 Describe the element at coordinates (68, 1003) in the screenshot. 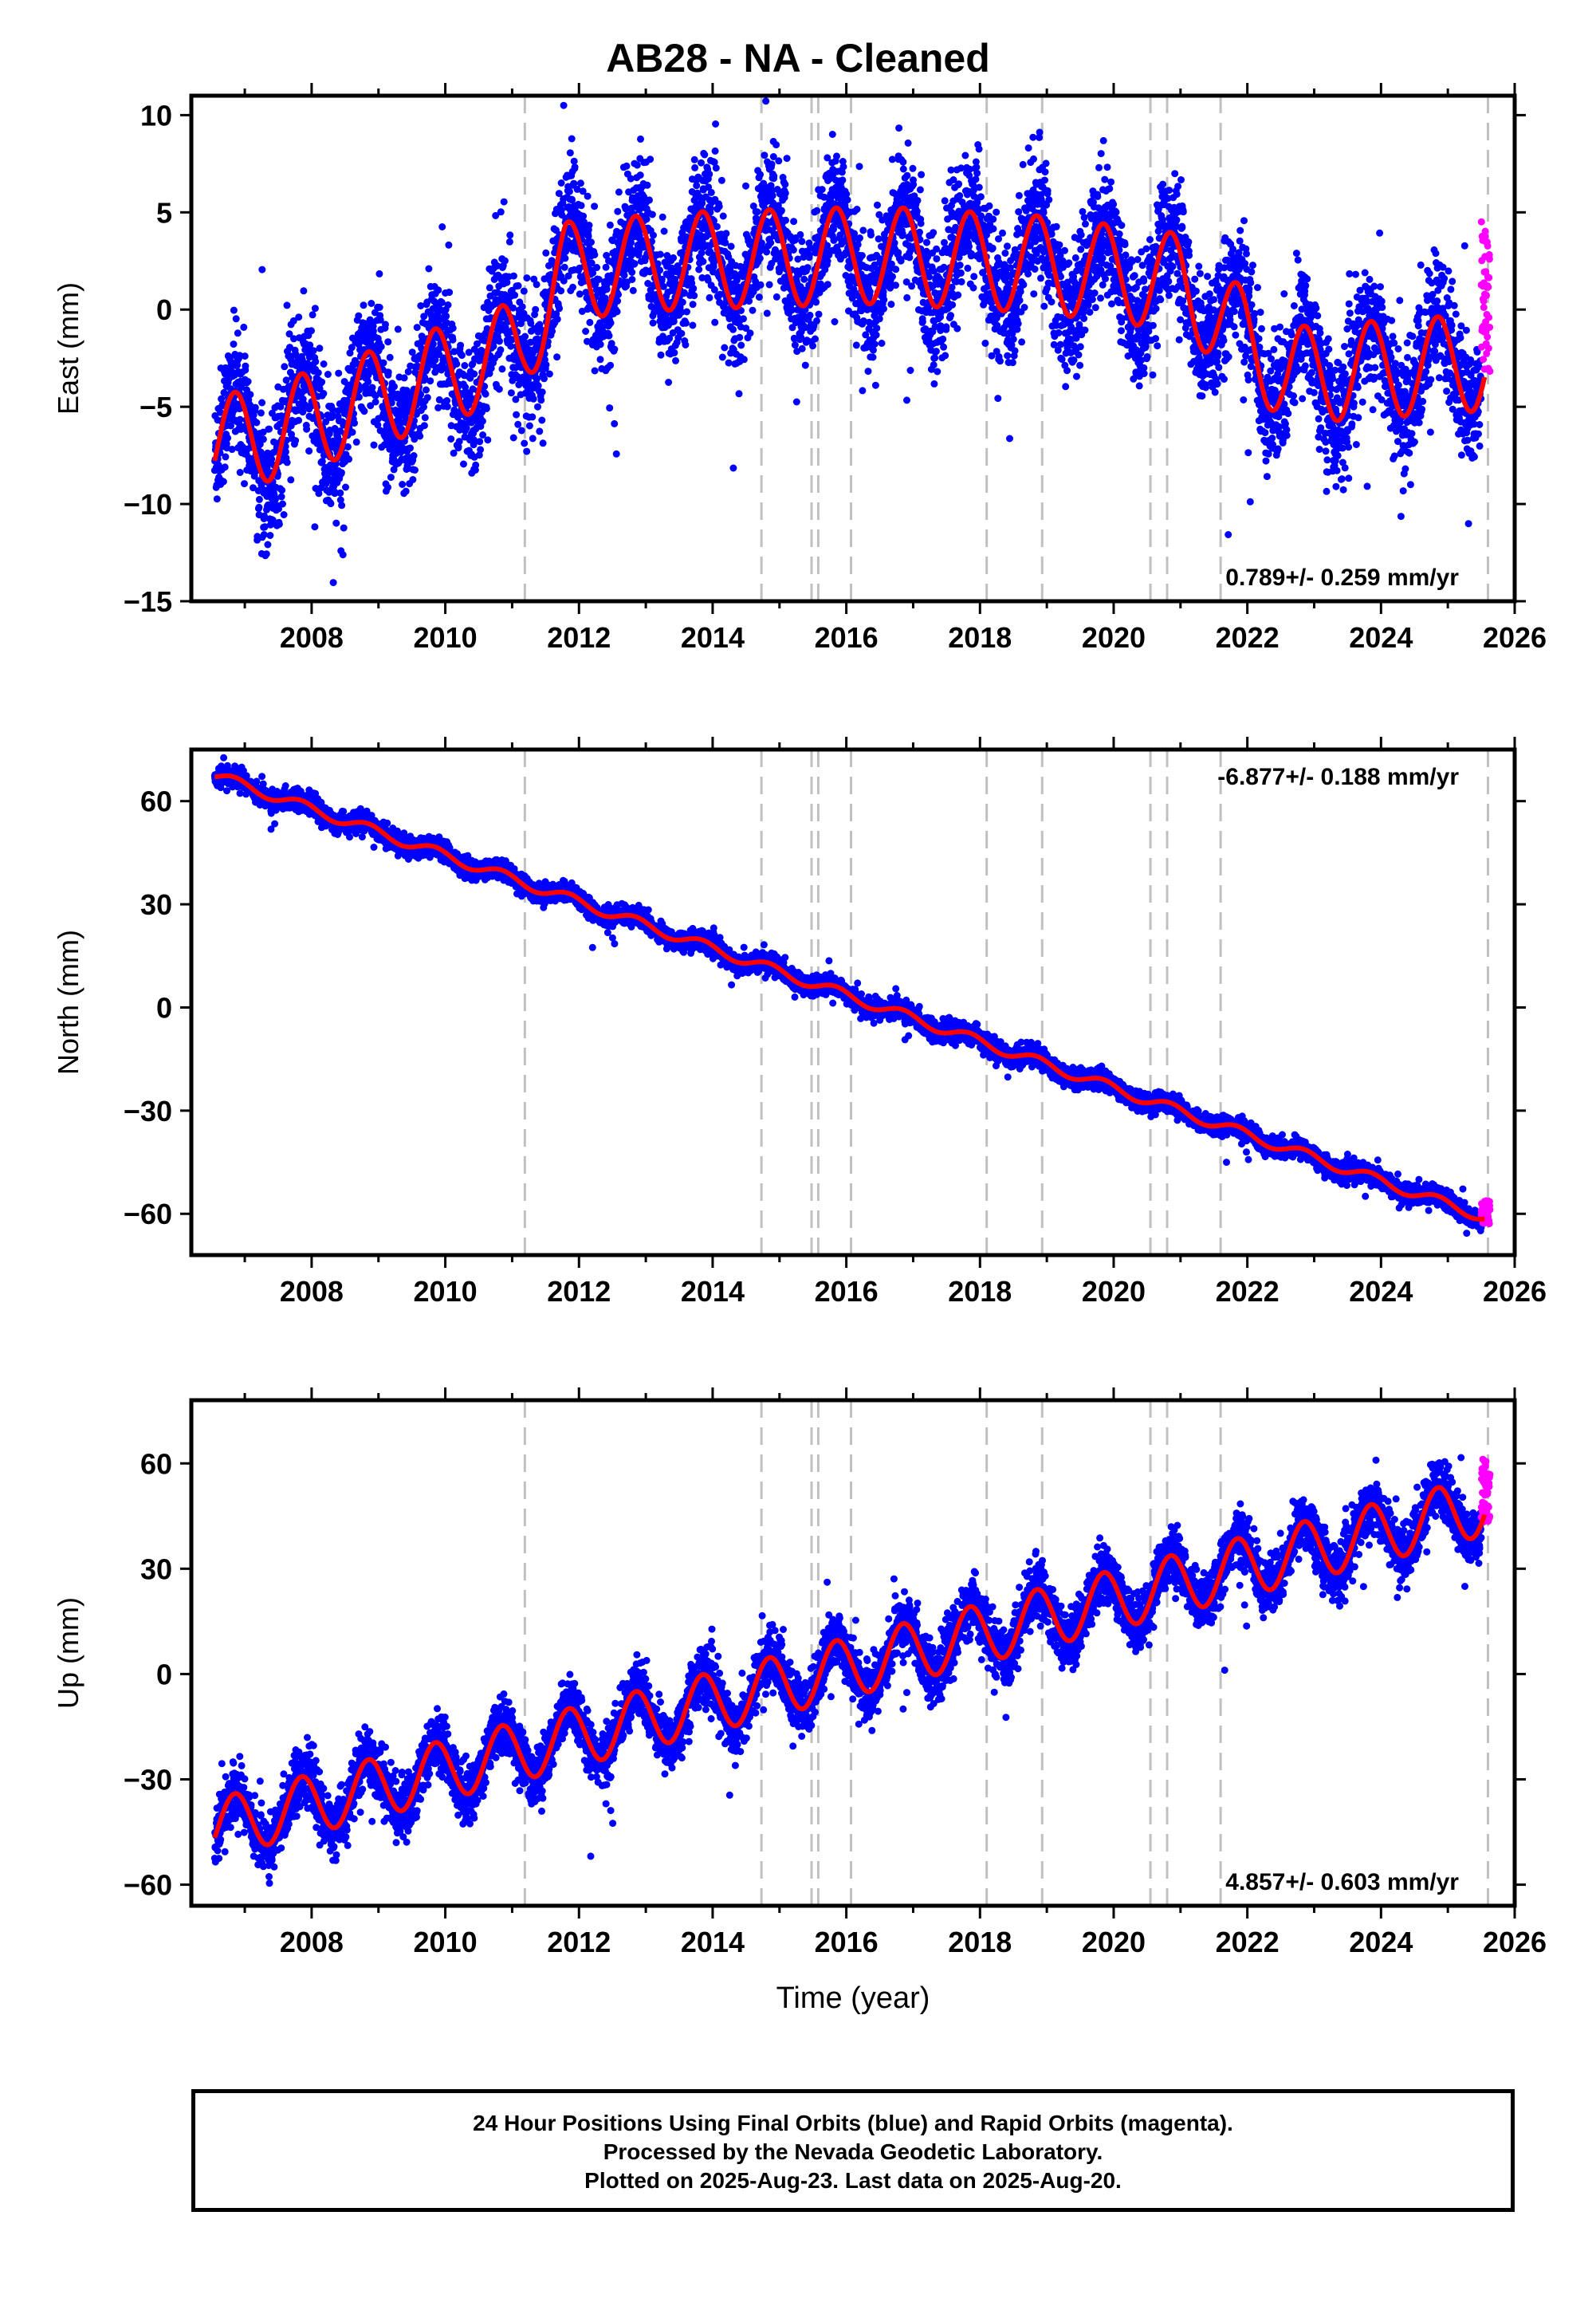

I see `y-axis-label: North (mm)` at that location.